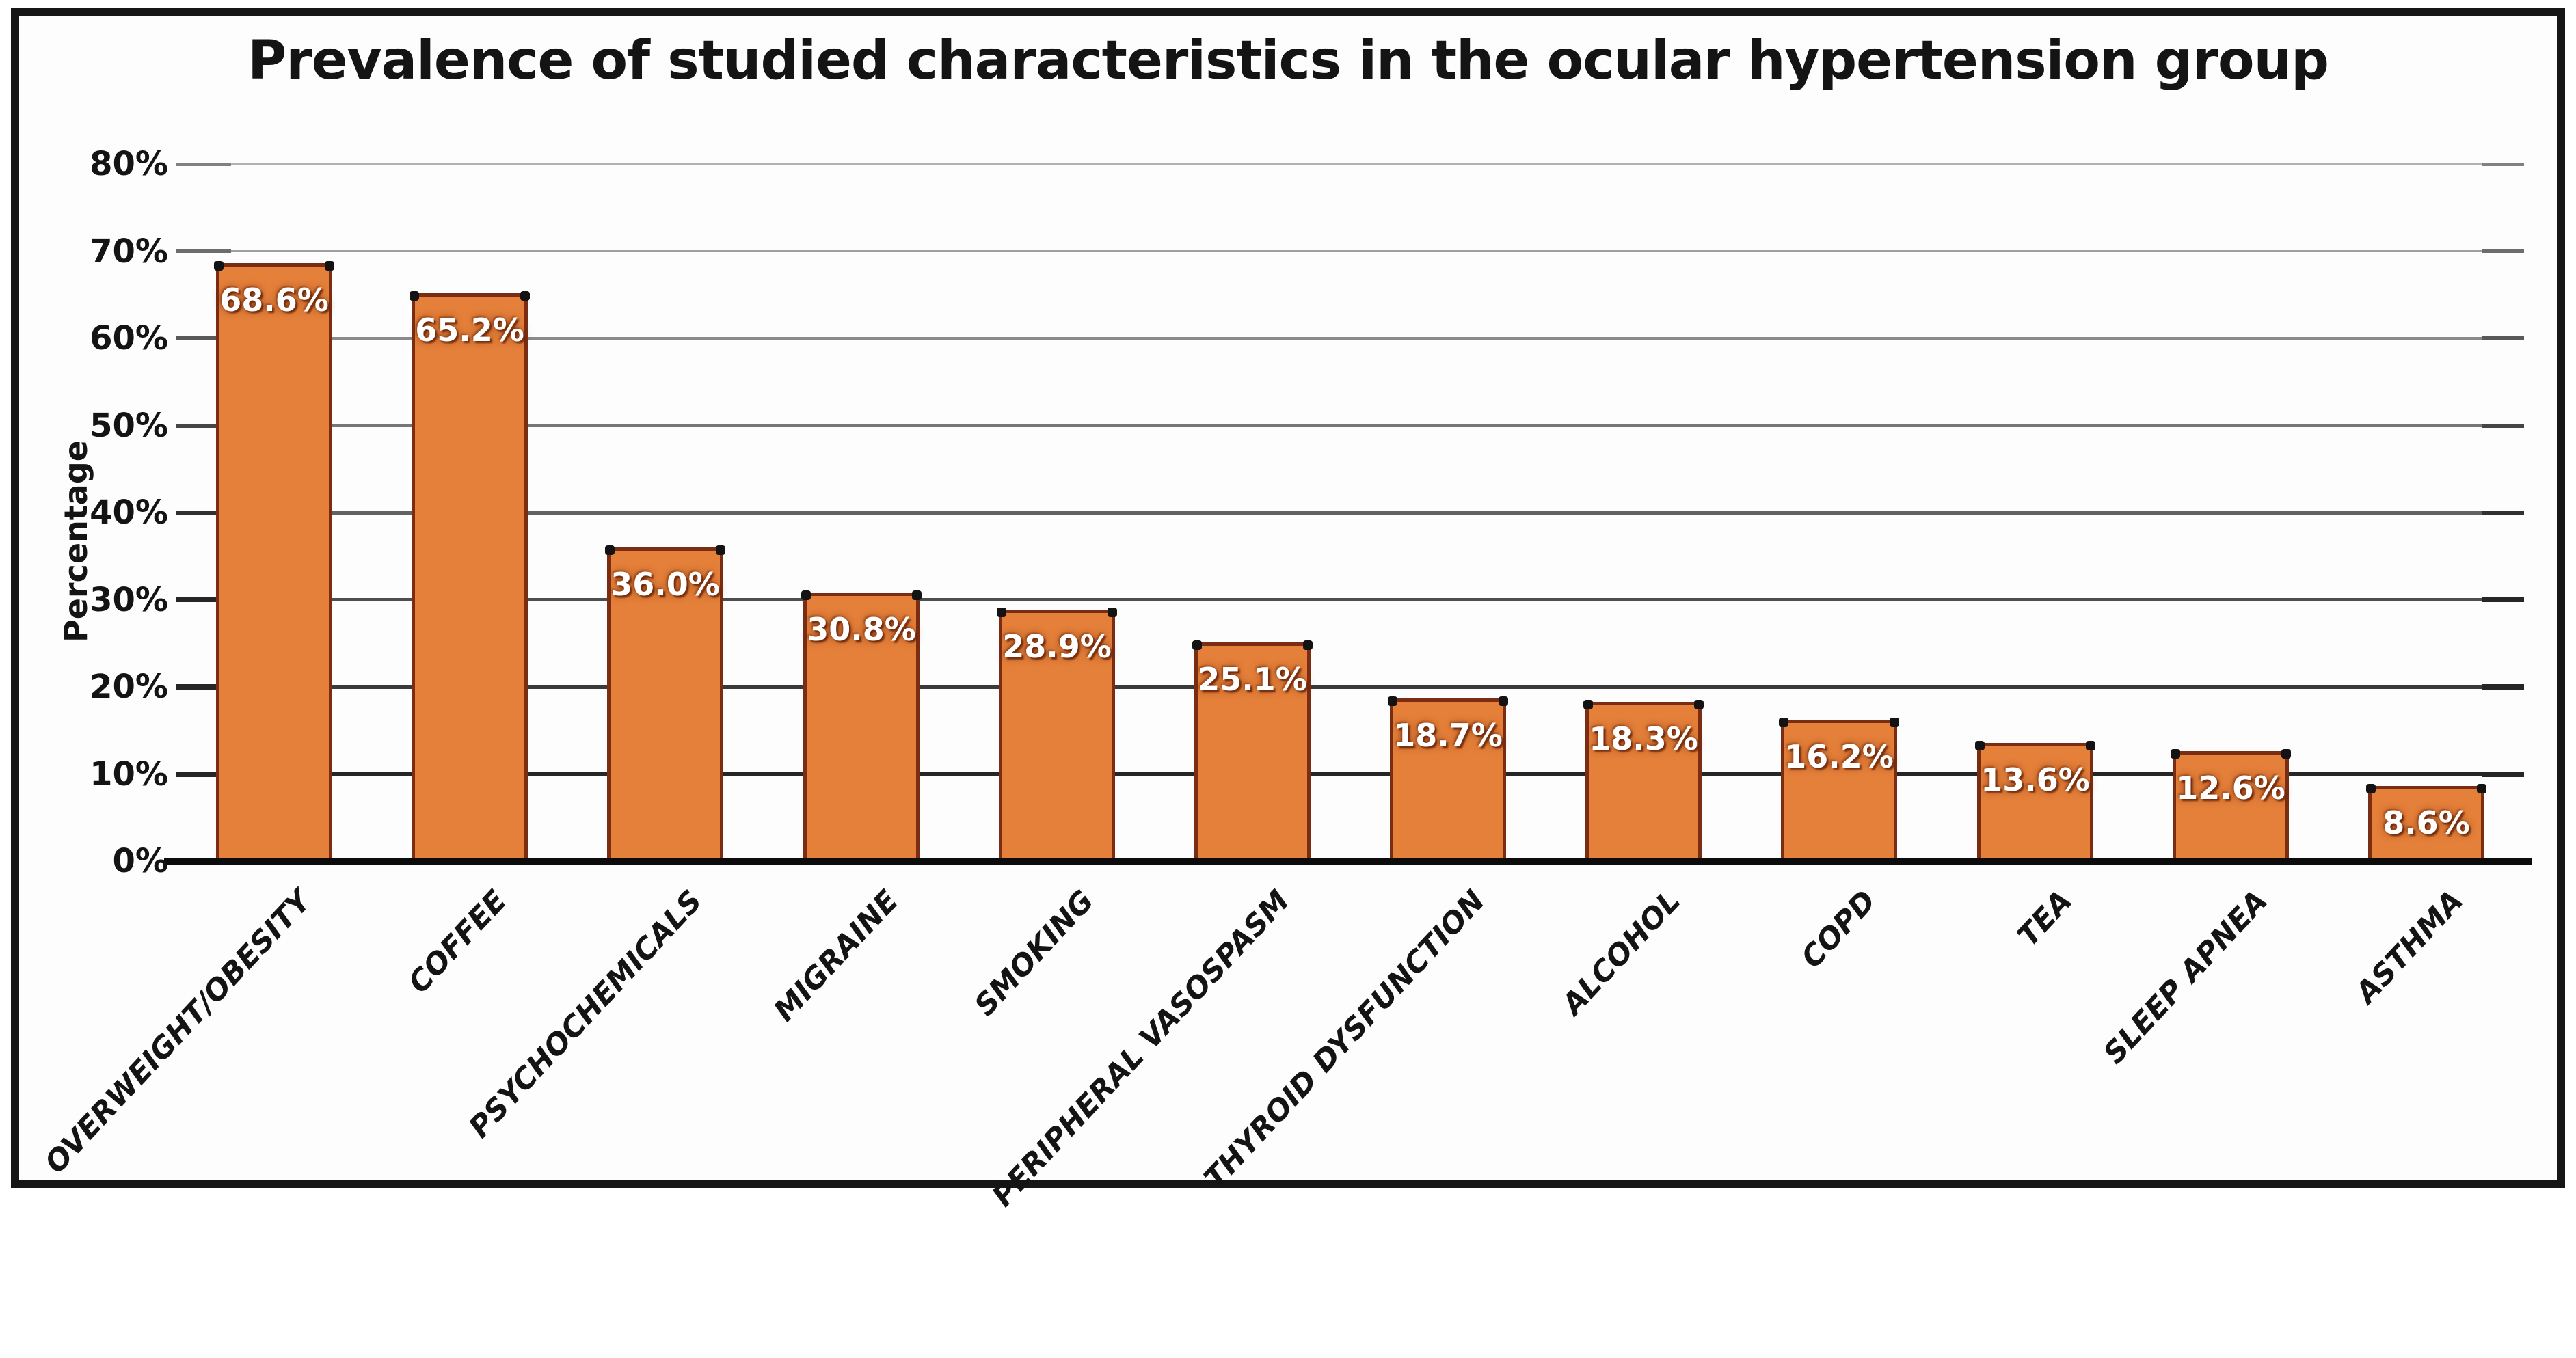 This screenshot has width=2576, height=1358. What do you see at coordinates (1448, 778) in the screenshot?
I see `bar-thyroid-dysfunction: 18.7%` at bounding box center [1448, 778].